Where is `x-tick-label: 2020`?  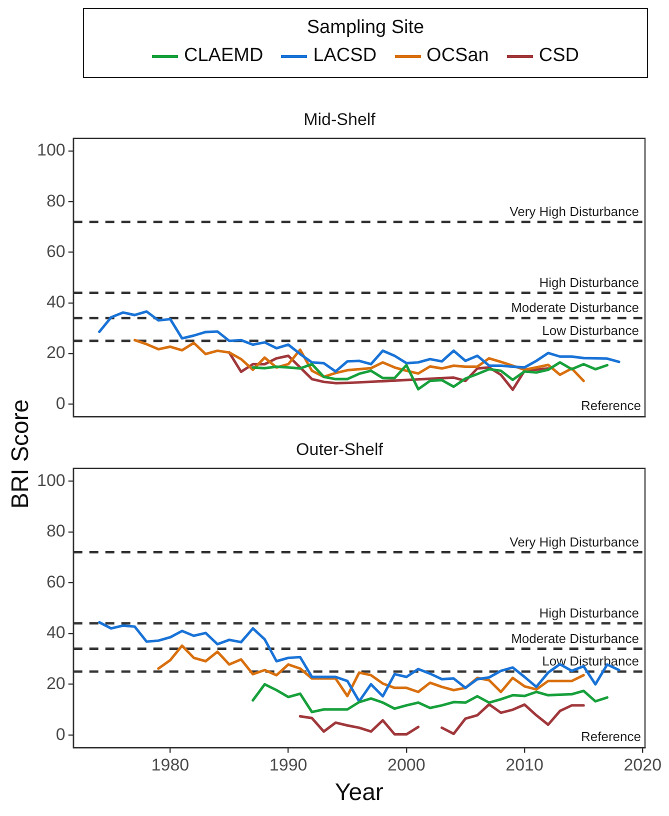 x-tick-label: 2020 is located at coordinates (643, 765).